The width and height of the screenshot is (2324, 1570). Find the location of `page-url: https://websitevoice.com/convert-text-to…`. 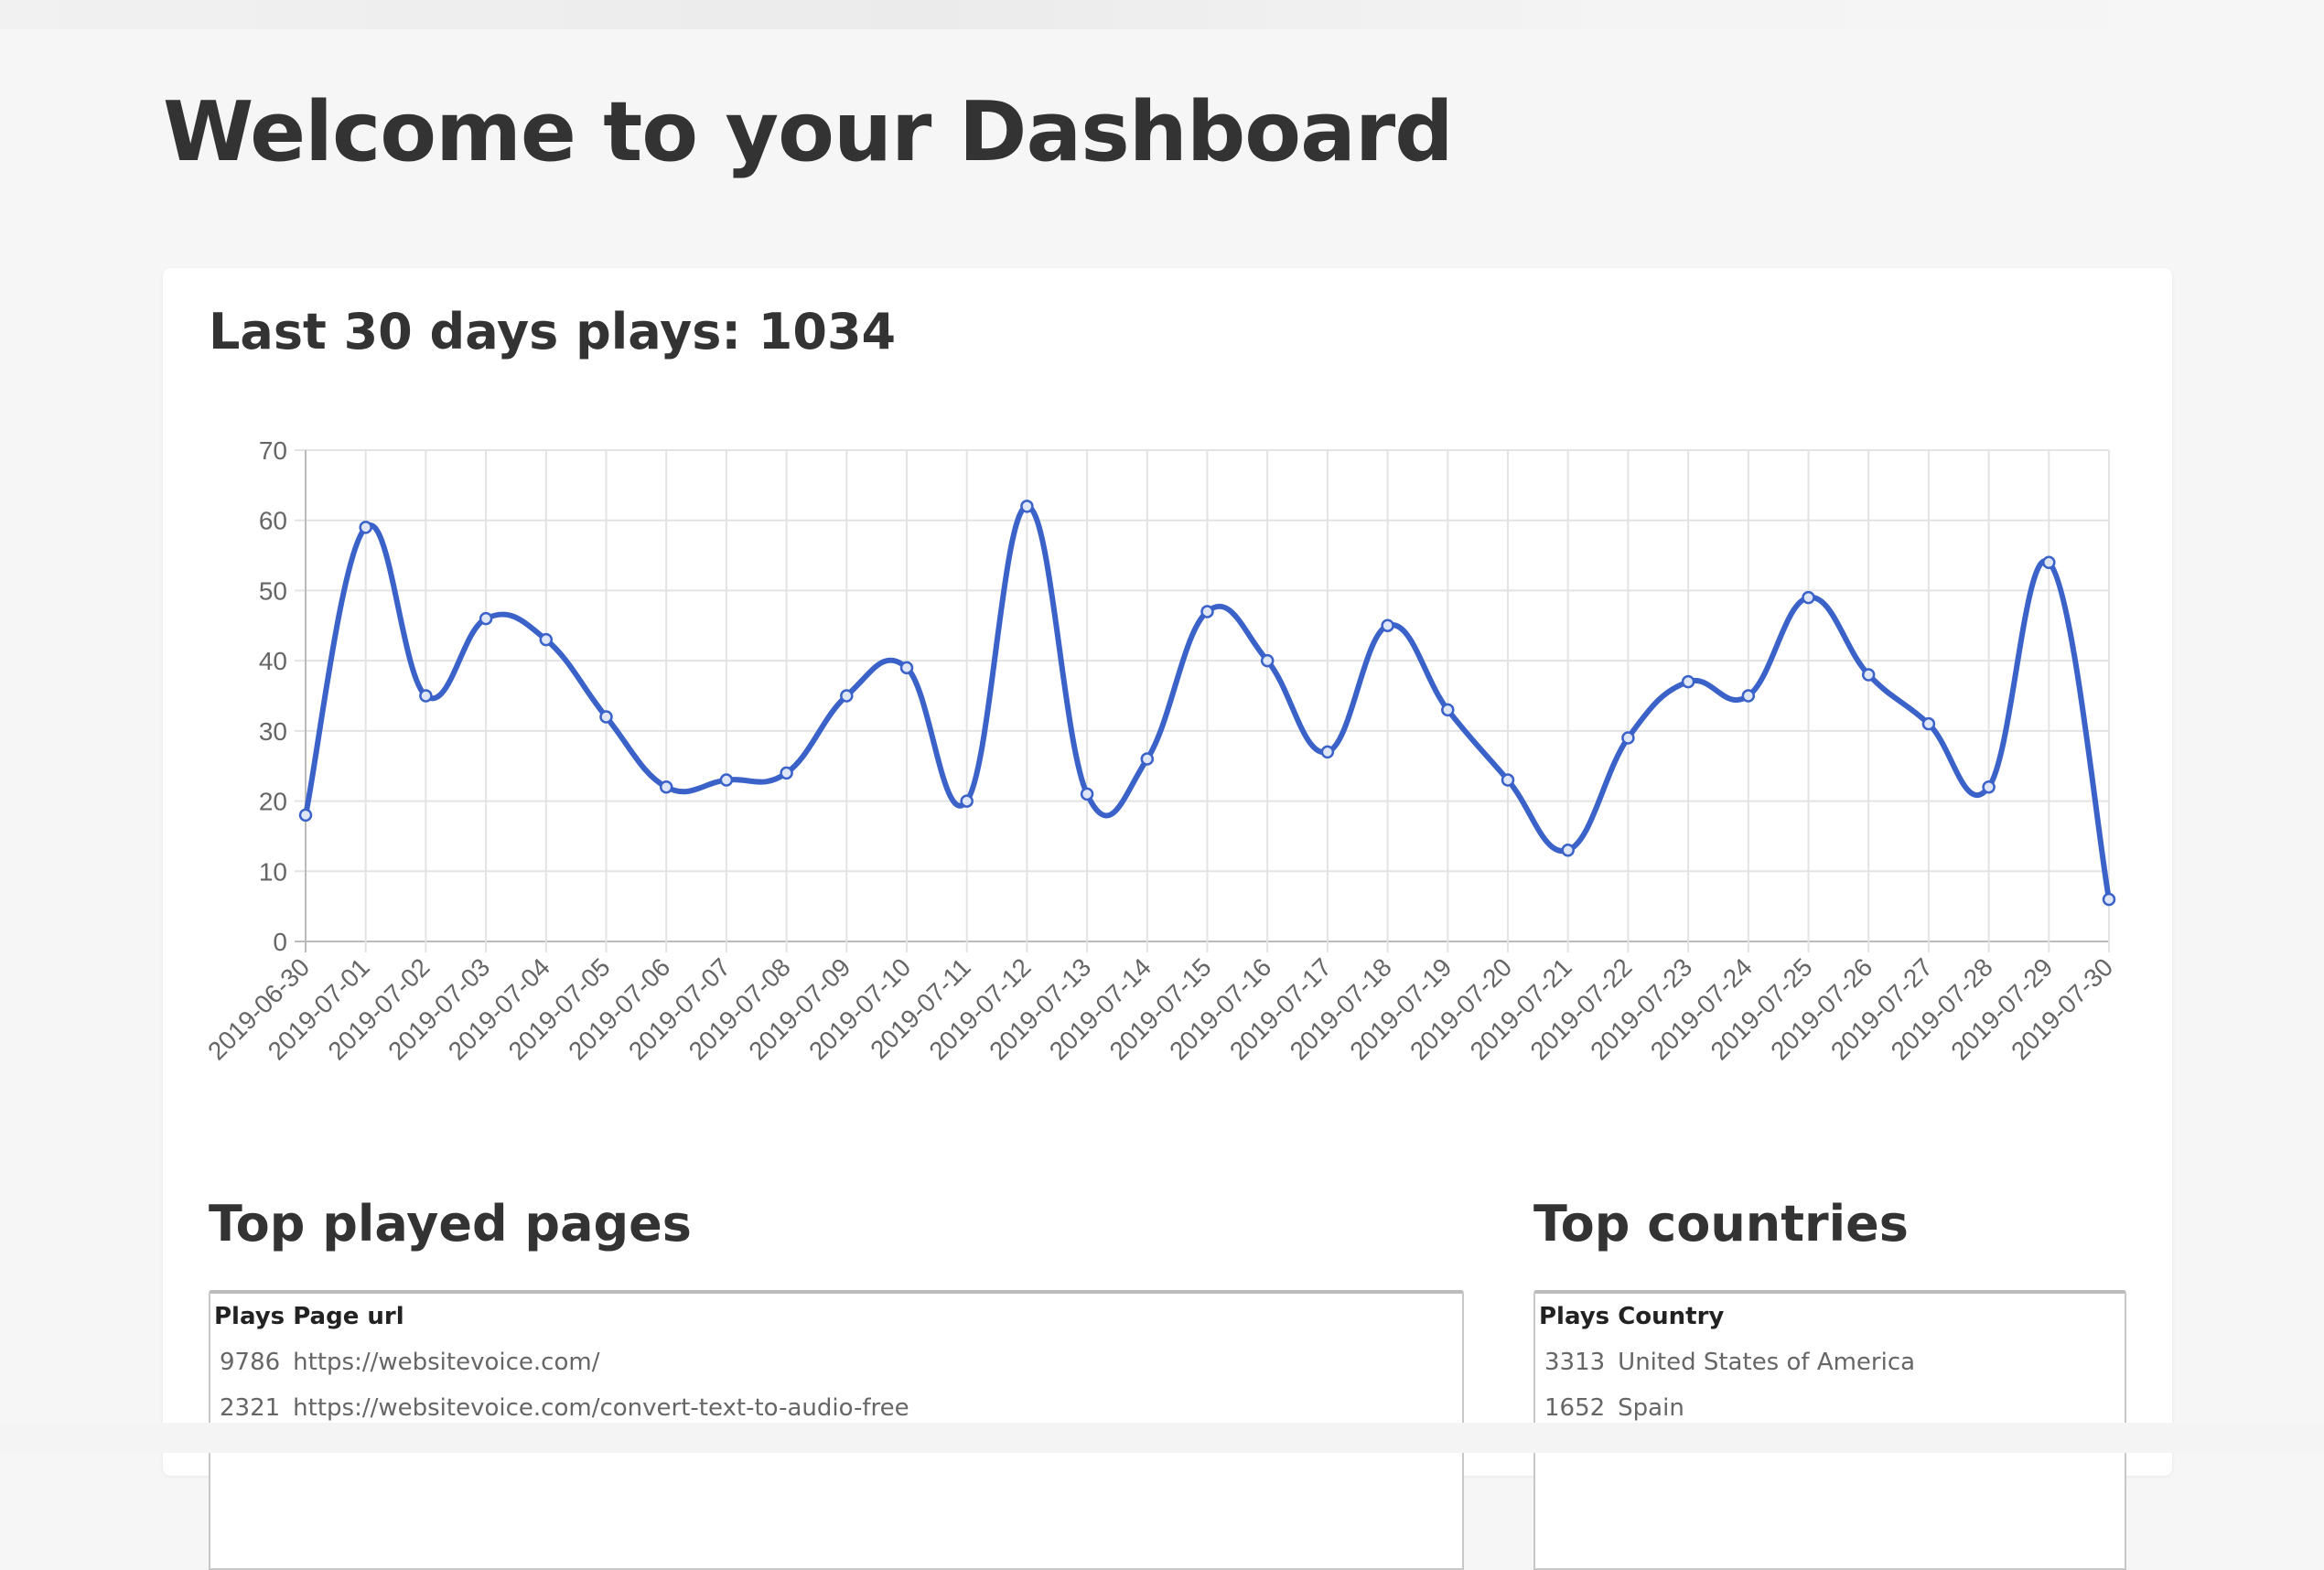

page-url: https://websitevoice.com/convert-text-to… is located at coordinates (601, 1408).